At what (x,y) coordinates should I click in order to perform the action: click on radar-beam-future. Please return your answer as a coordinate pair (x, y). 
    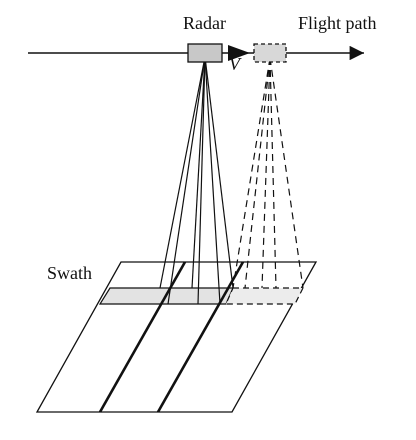
    Looking at the image, I should click on (268, 173).